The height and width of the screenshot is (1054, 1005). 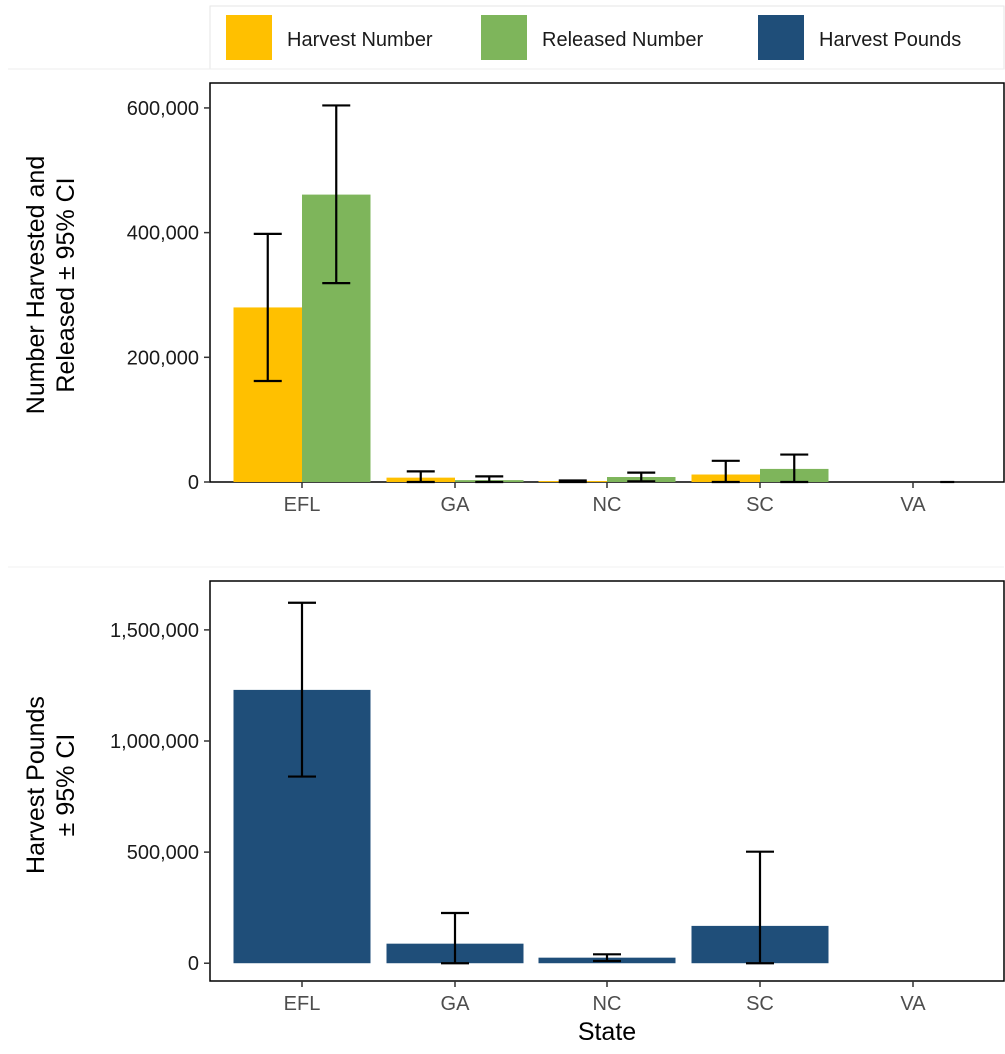 What do you see at coordinates (913, 505) in the screenshot?
I see `x-tick-label-number-va: VA` at bounding box center [913, 505].